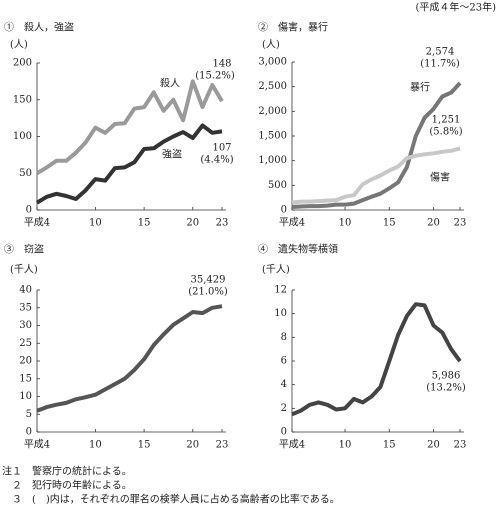 This screenshot has height=508, width=500. I want to click on y-tick-label: 500, so click(277, 185).